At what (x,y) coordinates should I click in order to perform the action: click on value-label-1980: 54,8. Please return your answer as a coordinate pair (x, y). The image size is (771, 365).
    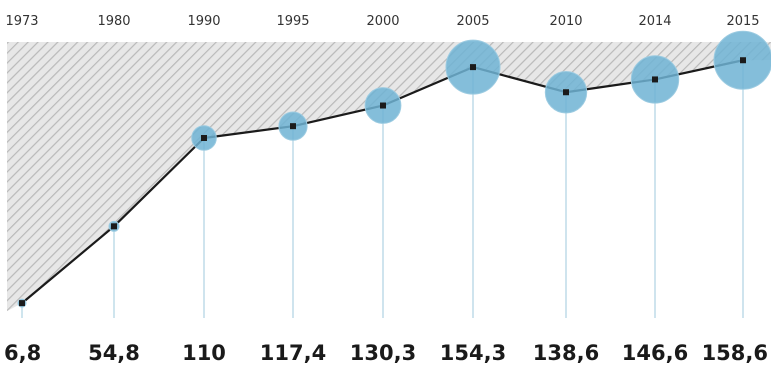
    Looking at the image, I should click on (114, 353).